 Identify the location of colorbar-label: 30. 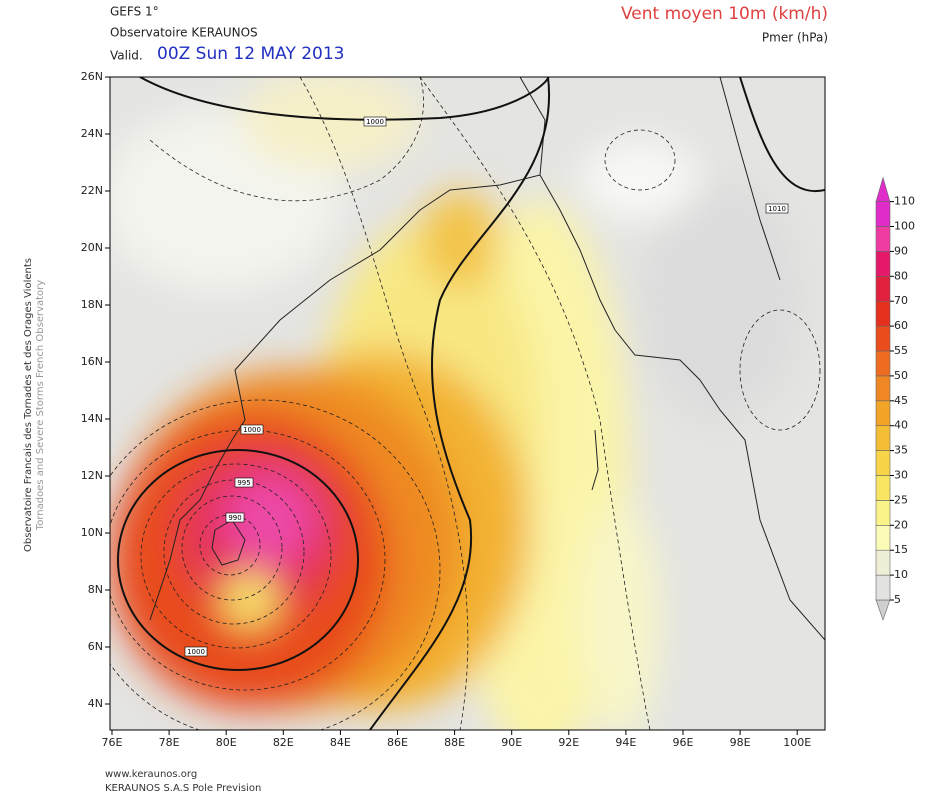
(901, 475).